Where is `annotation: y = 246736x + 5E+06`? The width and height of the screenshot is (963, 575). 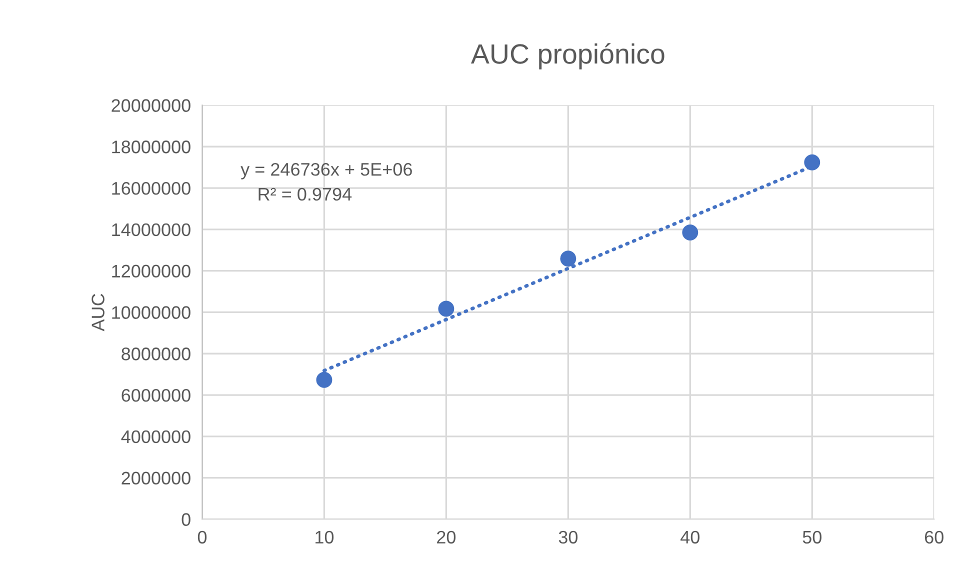 annotation: y = 246736x + 5E+06 is located at coordinates (326, 171).